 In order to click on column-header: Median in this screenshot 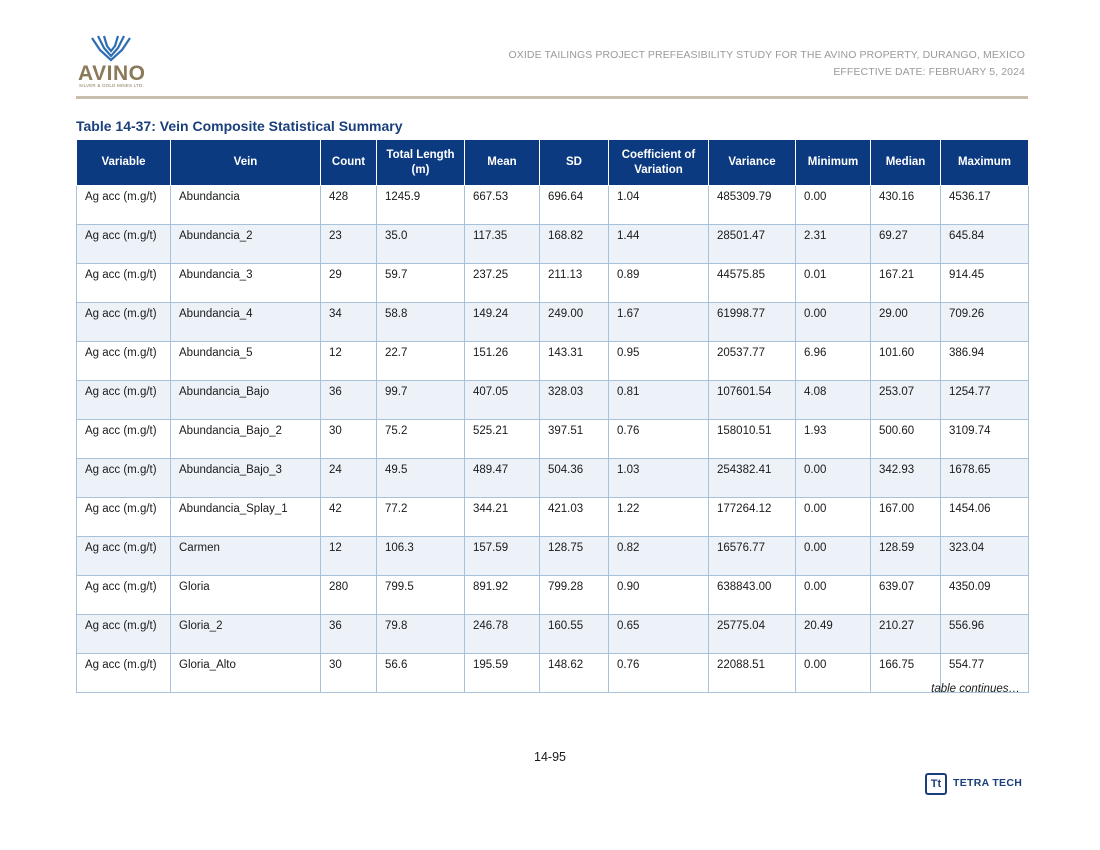, I will do `click(905, 162)`.